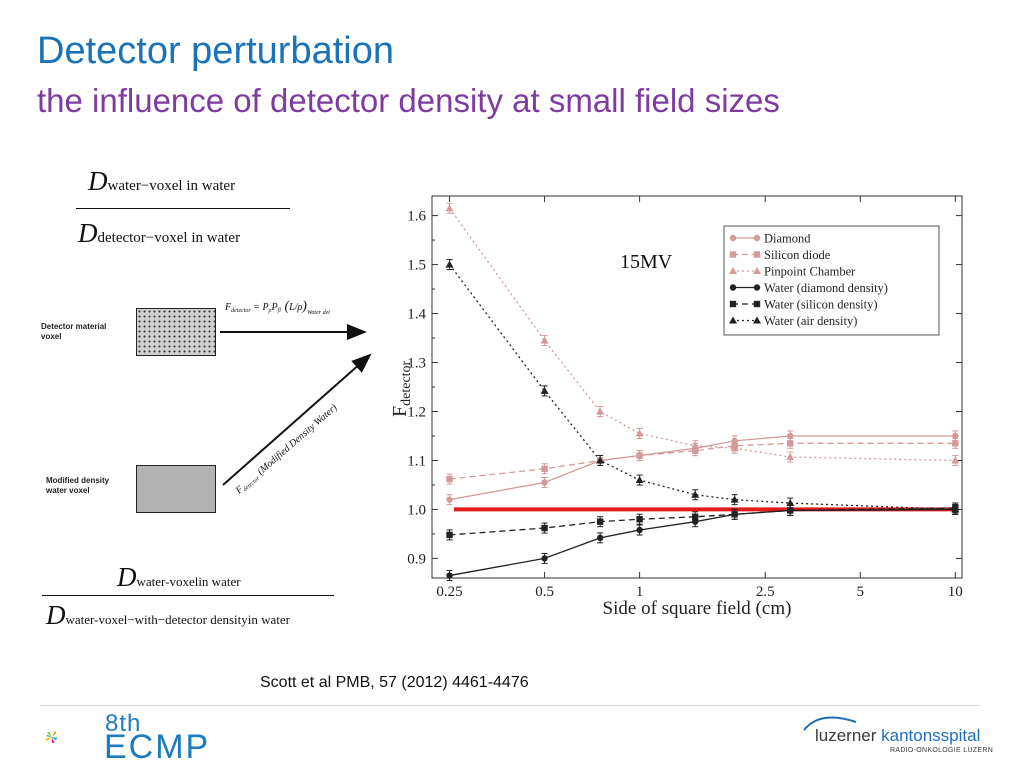 The width and height of the screenshot is (1024, 768). I want to click on y-tick-label: 1.0, so click(416, 510).